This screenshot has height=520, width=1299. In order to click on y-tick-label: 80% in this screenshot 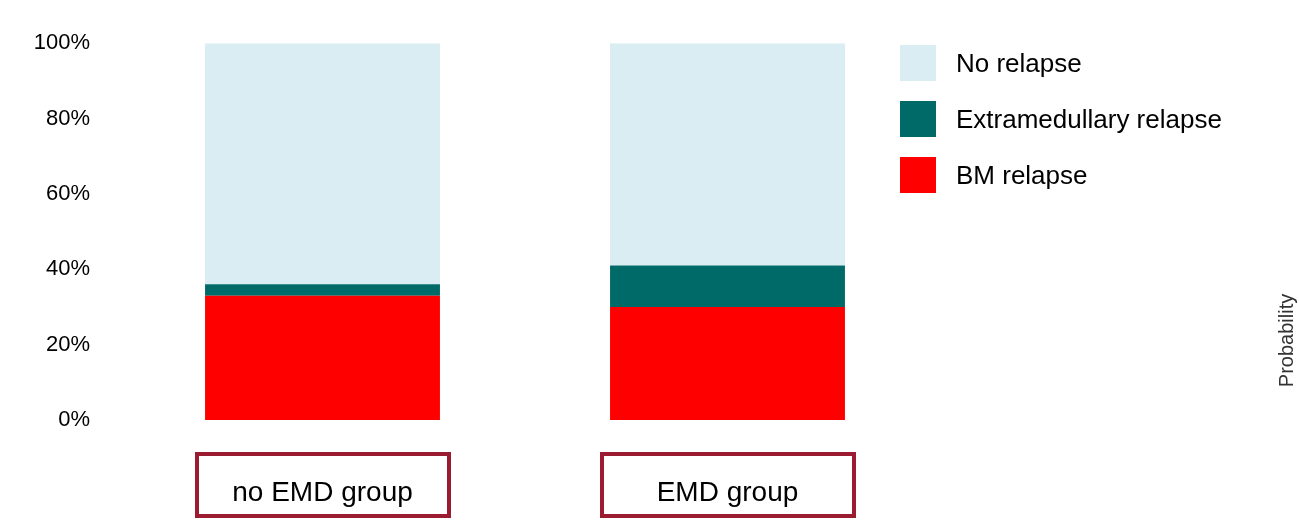, I will do `click(67, 117)`.